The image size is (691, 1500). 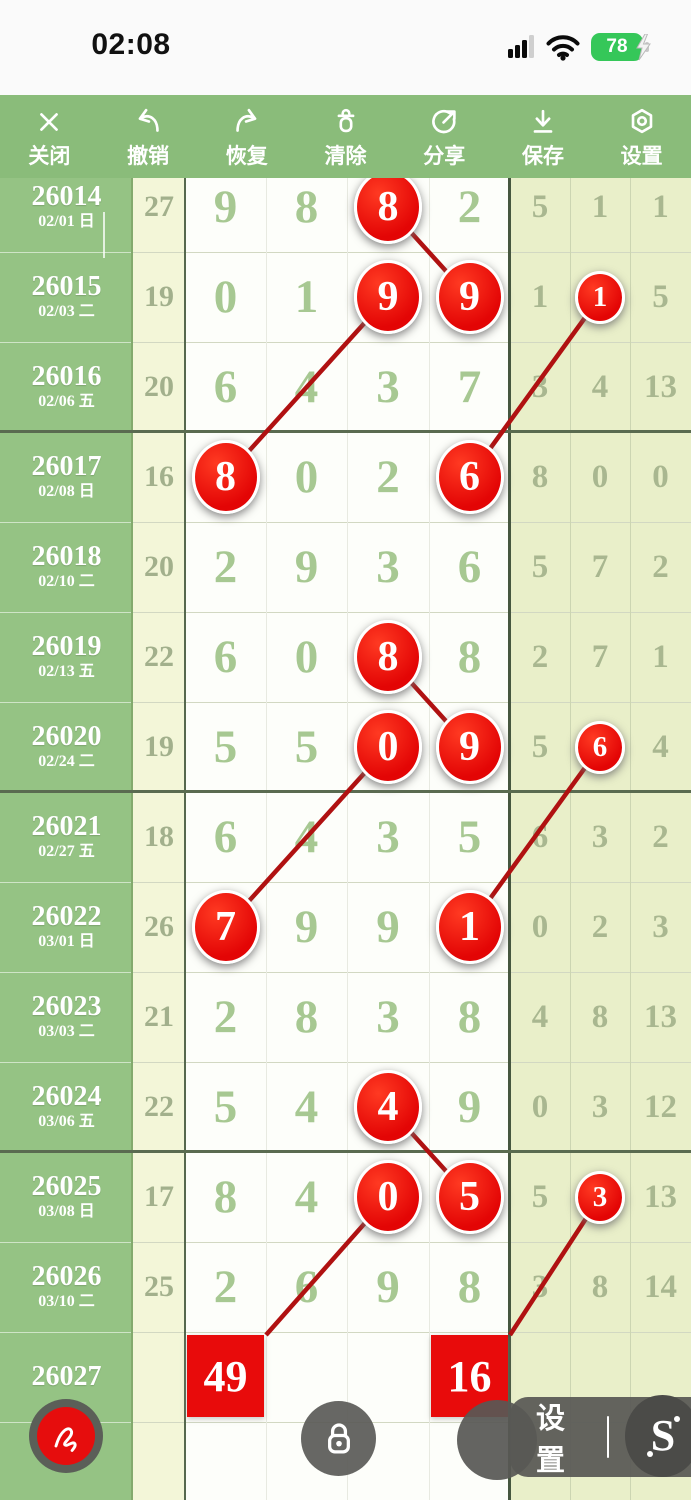 I want to click on period-number: 26023, so click(x=66, y=1006).